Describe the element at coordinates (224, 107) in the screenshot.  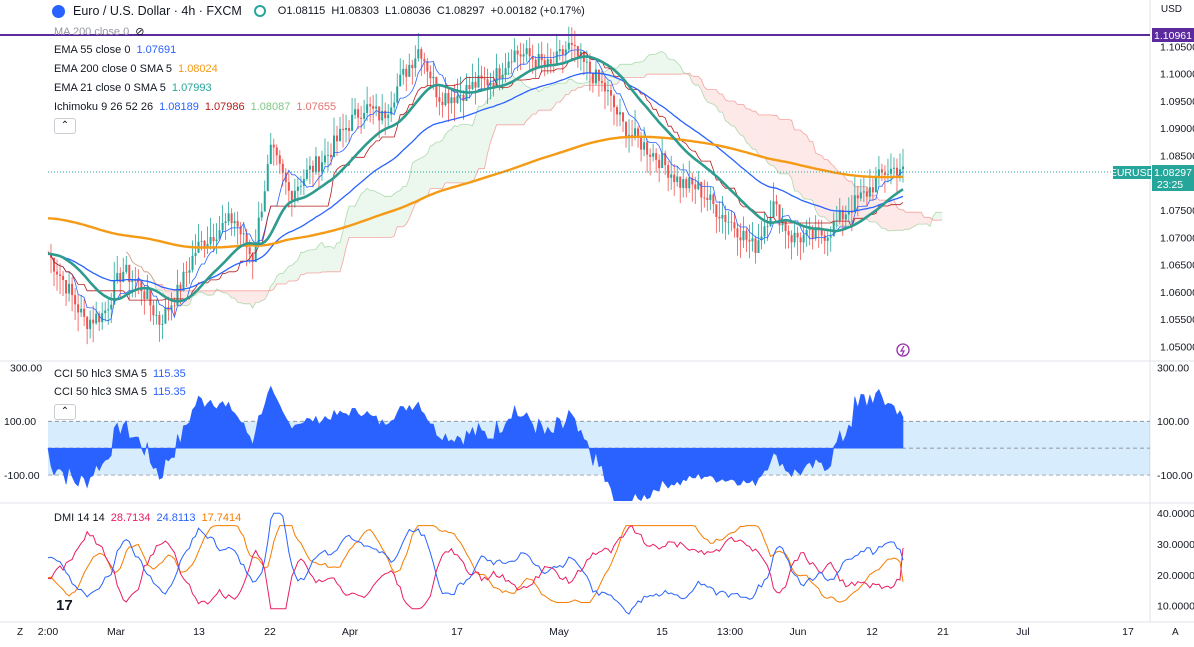
I see `legend-ichimoku-v2: 1.07986` at that location.